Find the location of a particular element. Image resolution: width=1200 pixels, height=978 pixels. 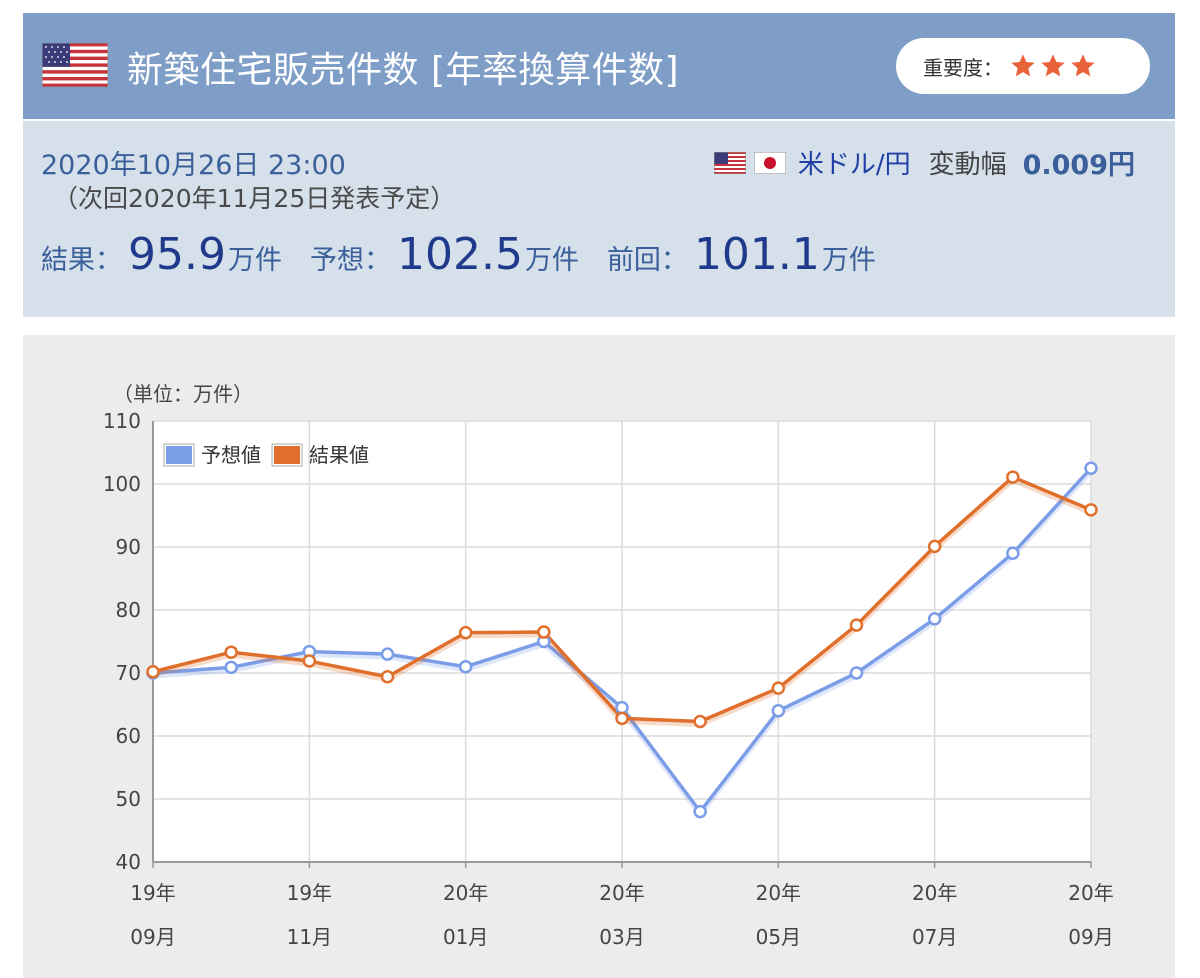

x-tick-label-month: 07月 is located at coordinates (934, 937).